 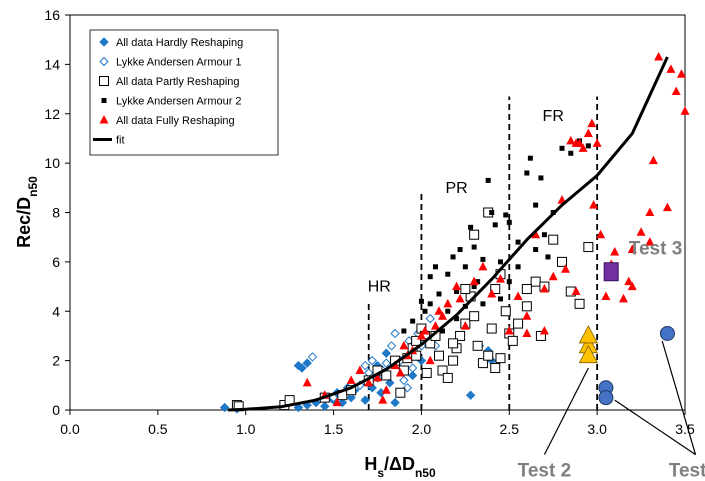 I want to click on x-tick-label: 3.0, so click(x=597, y=429).